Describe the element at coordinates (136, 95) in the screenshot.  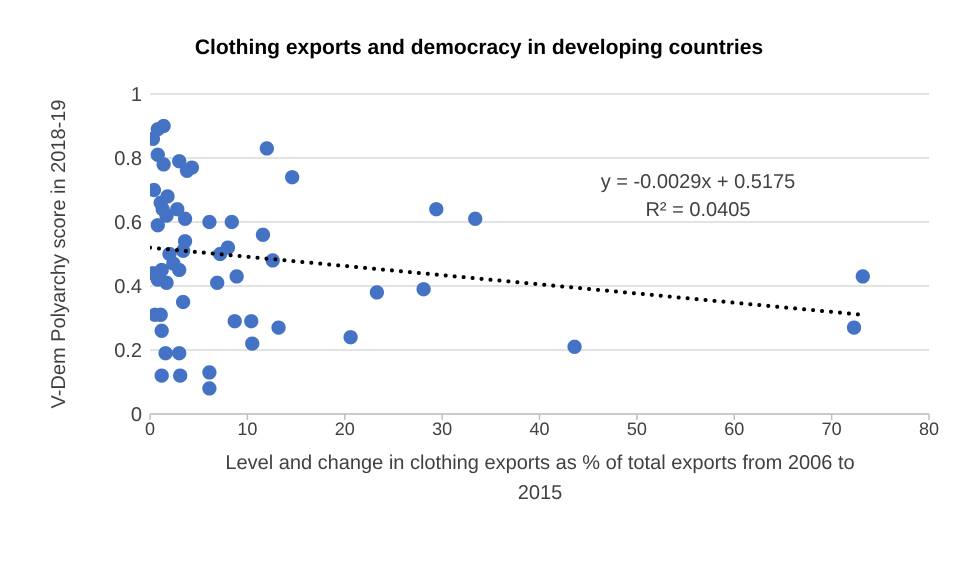
I see `y-tick-label: 1` at that location.